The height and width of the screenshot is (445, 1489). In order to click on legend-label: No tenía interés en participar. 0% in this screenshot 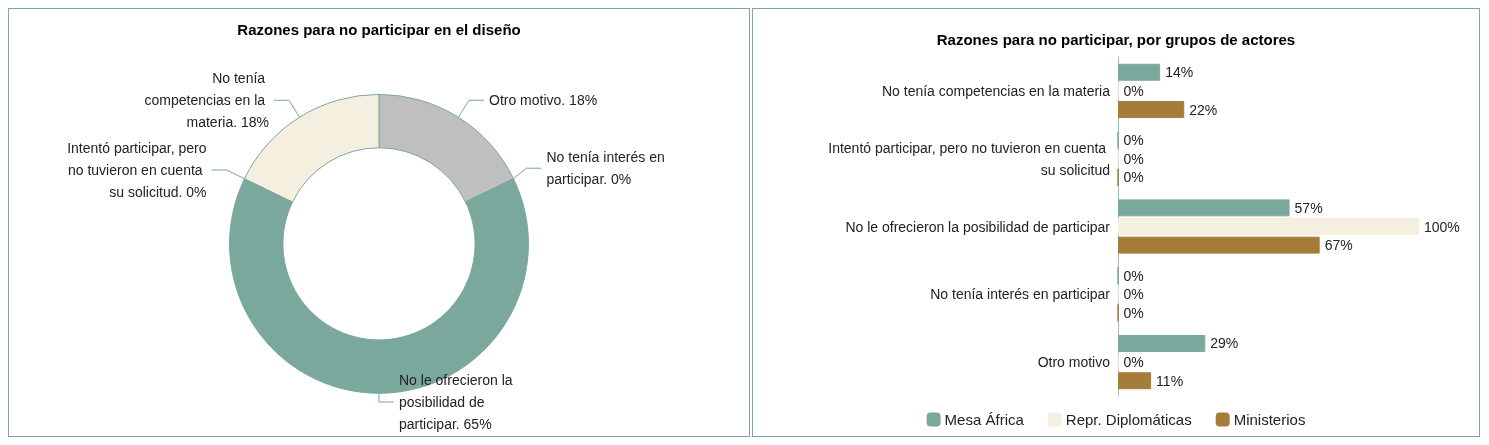, I will do `click(607, 168)`.